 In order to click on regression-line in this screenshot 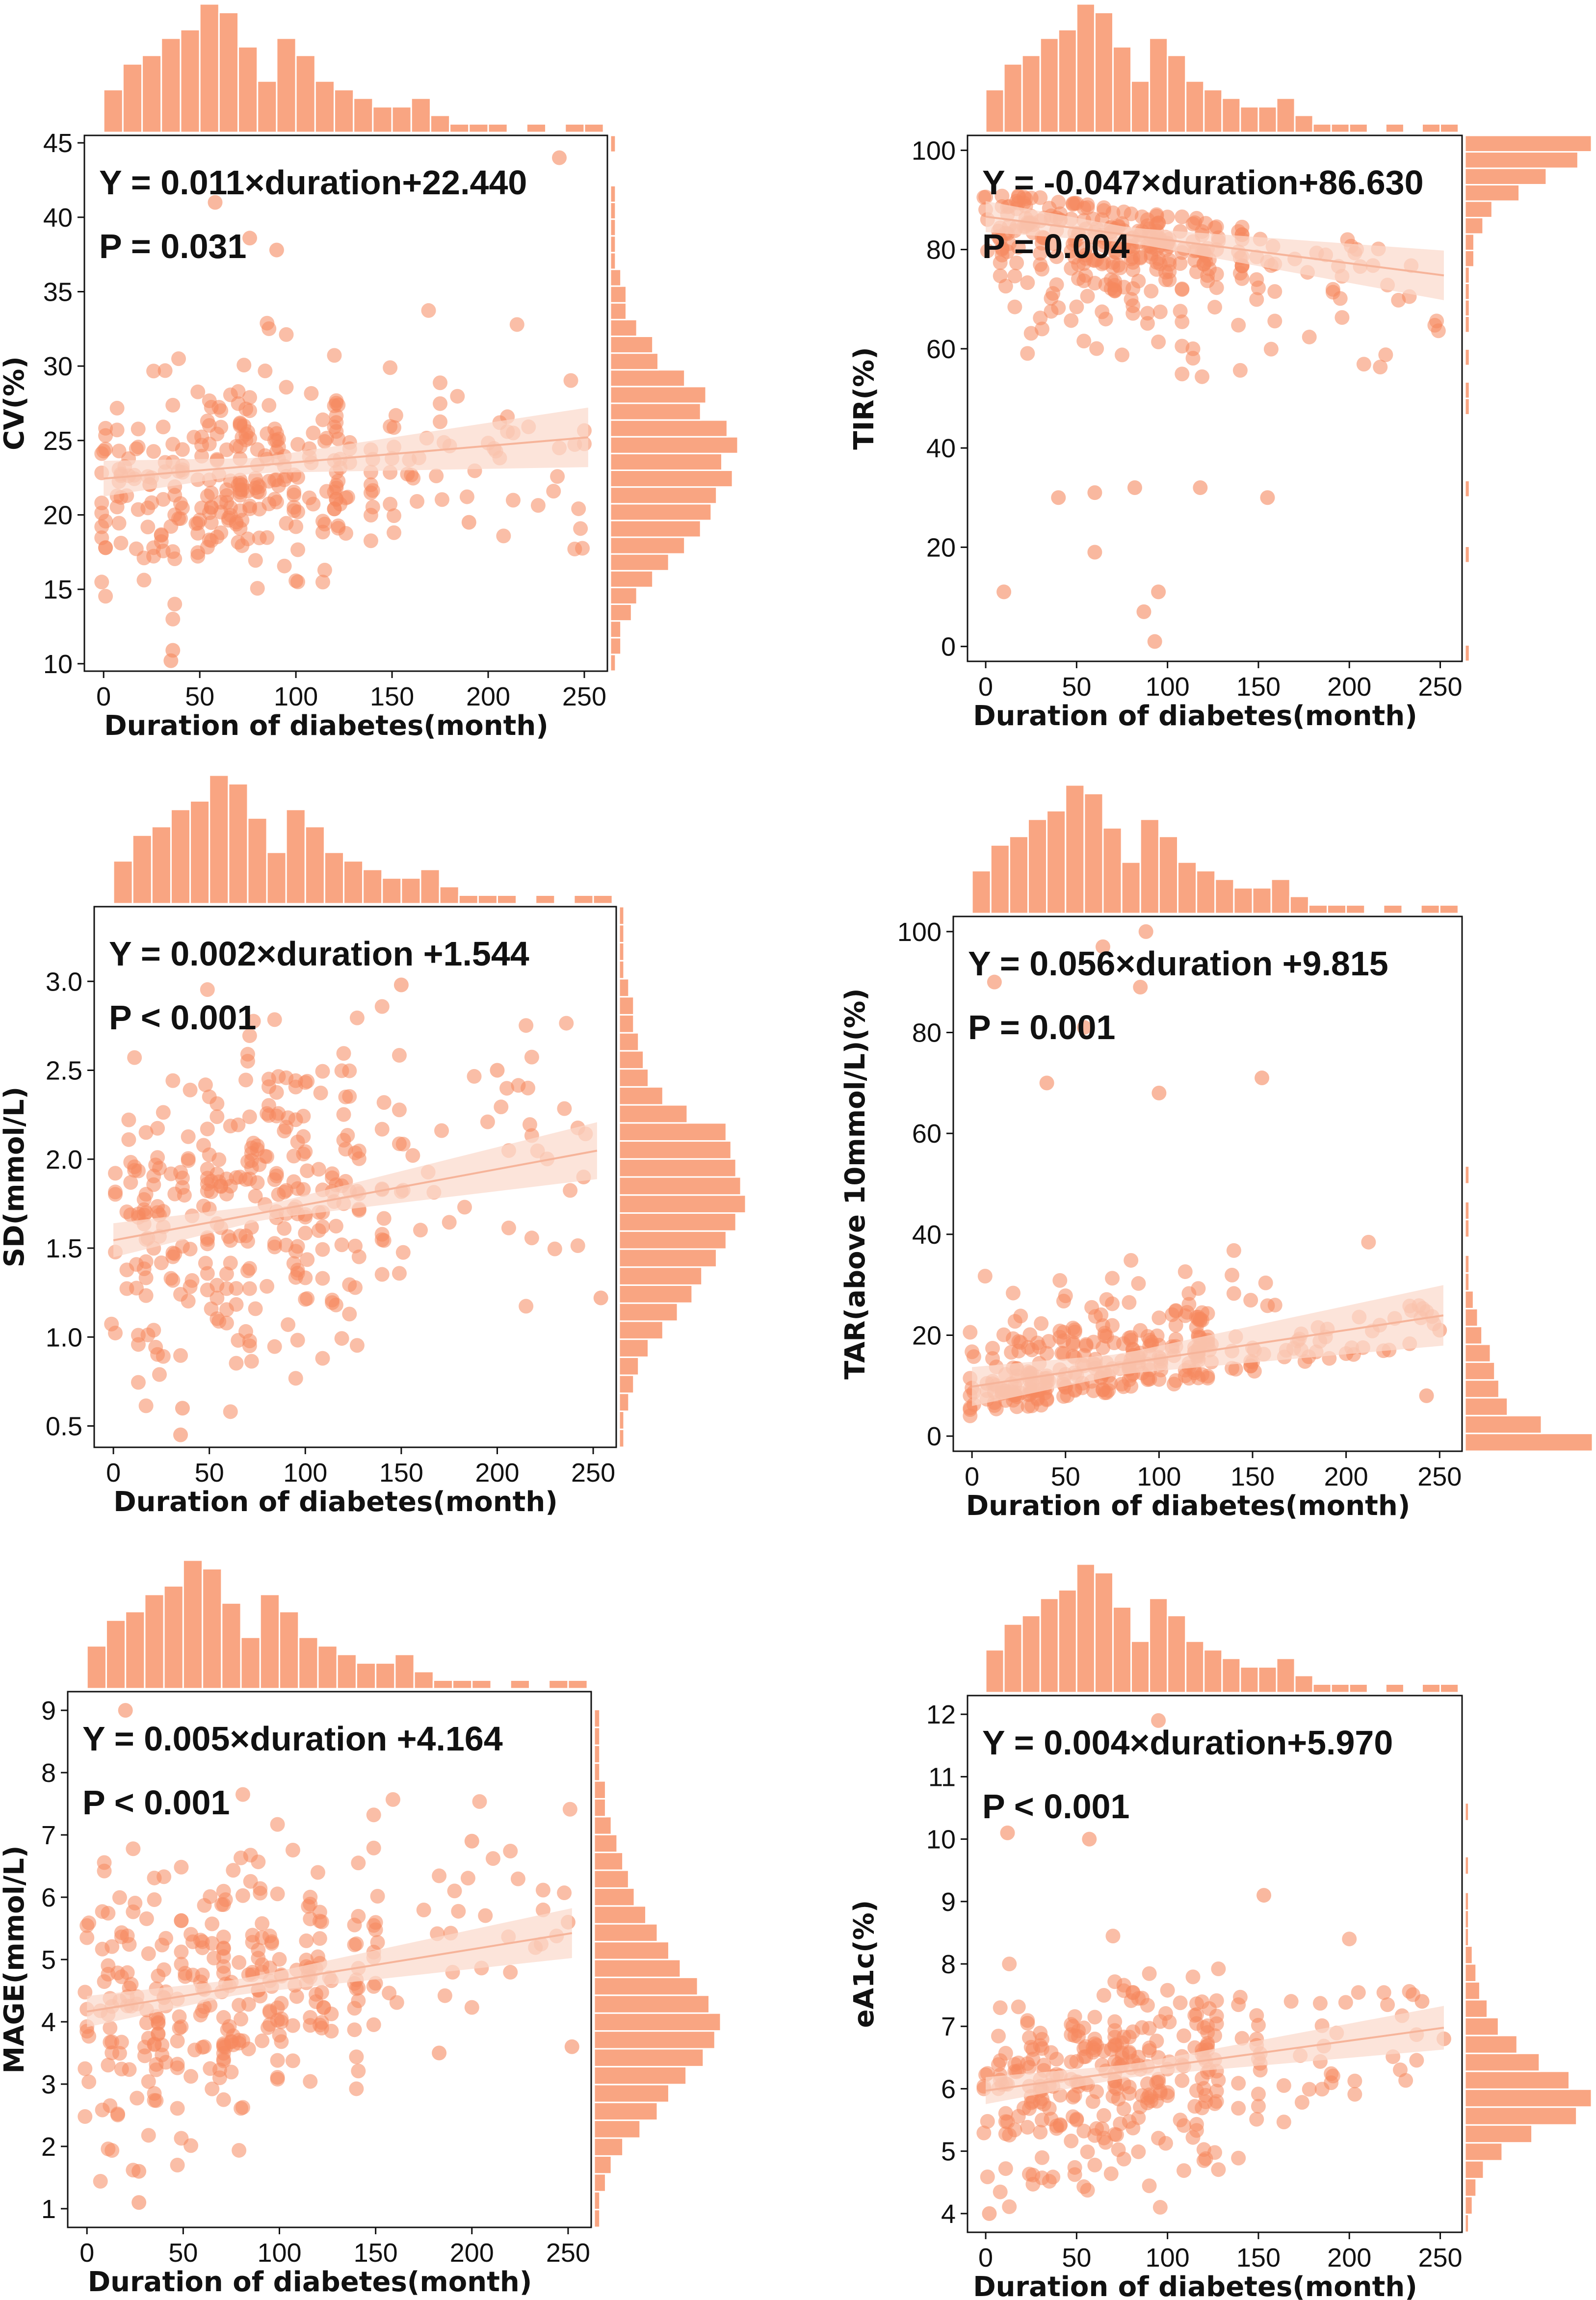, I will do `click(346, 458)`.